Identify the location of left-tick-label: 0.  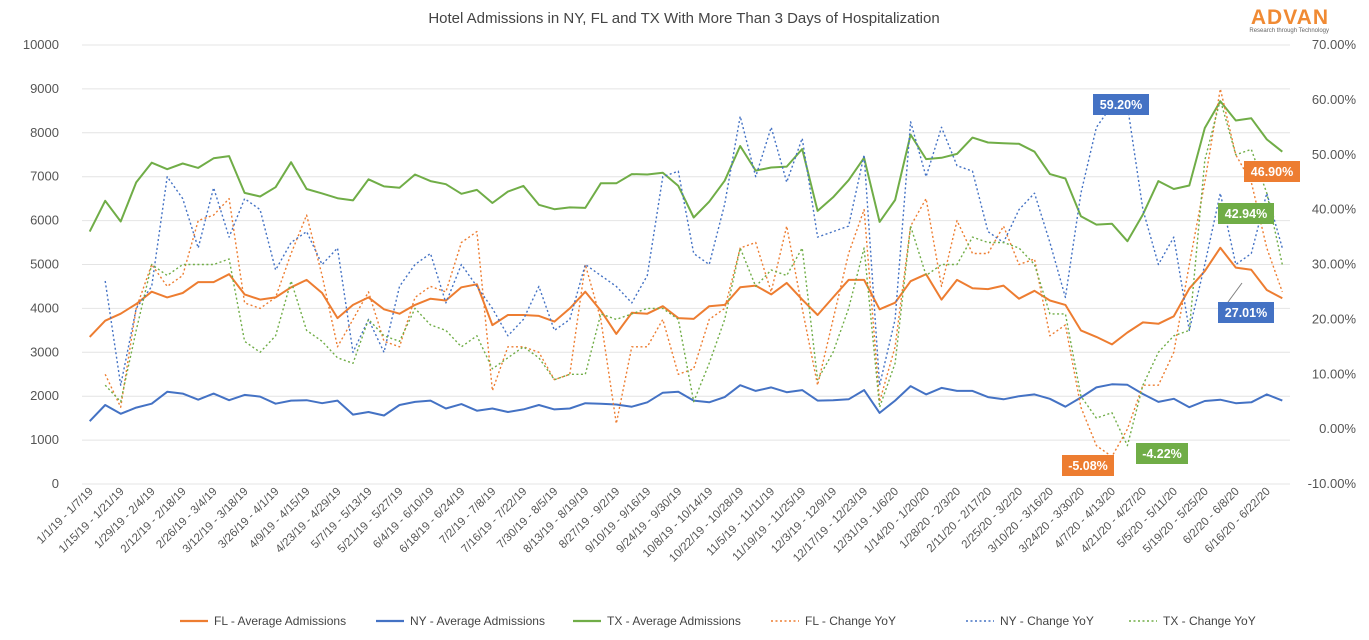
(55, 483).